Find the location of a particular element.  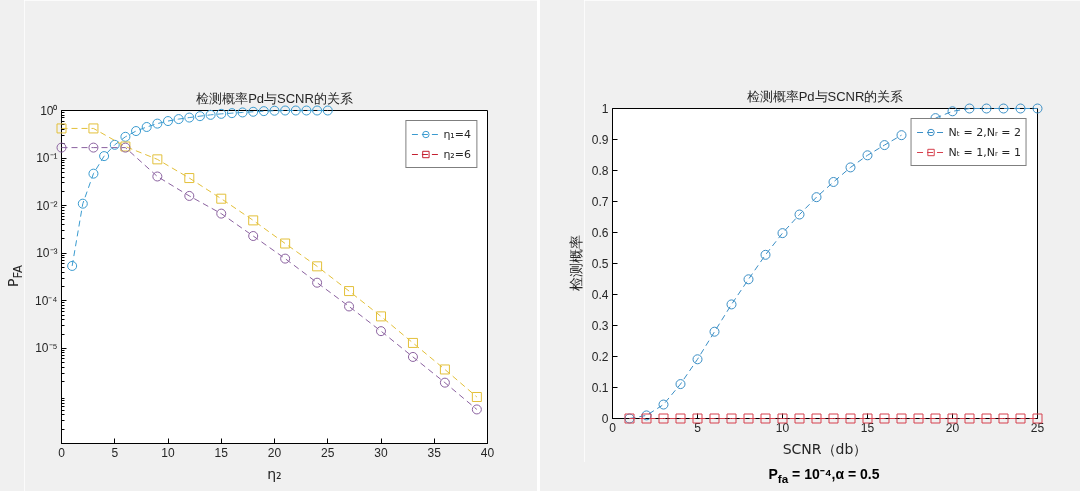

legend-label: Nₜ = 2,Nᵣ = 2 is located at coordinates (984, 132).